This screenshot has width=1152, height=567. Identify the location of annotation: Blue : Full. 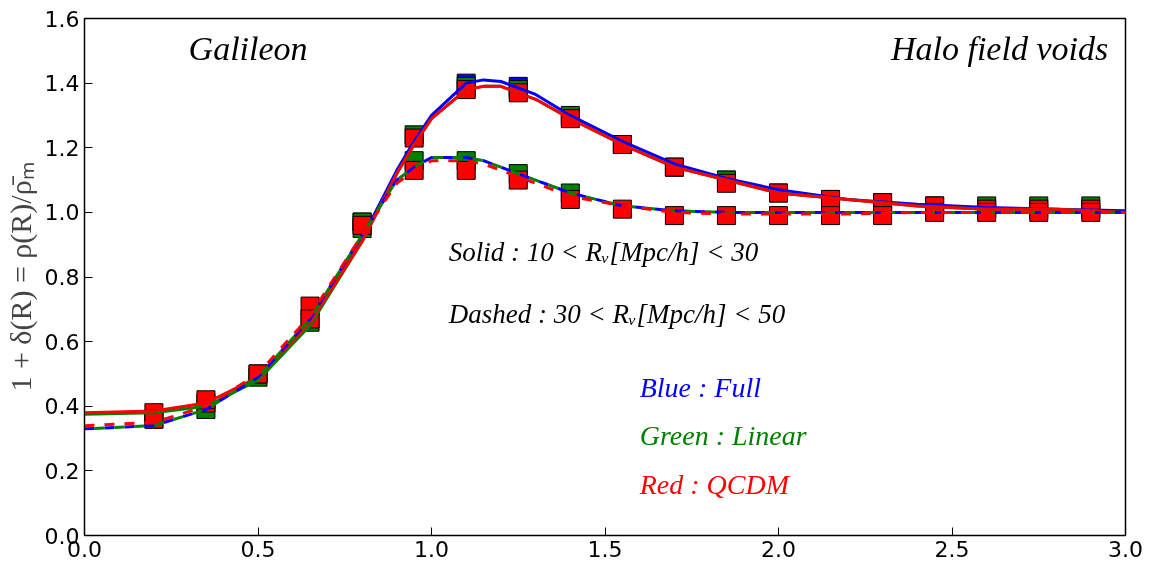
(700, 388).